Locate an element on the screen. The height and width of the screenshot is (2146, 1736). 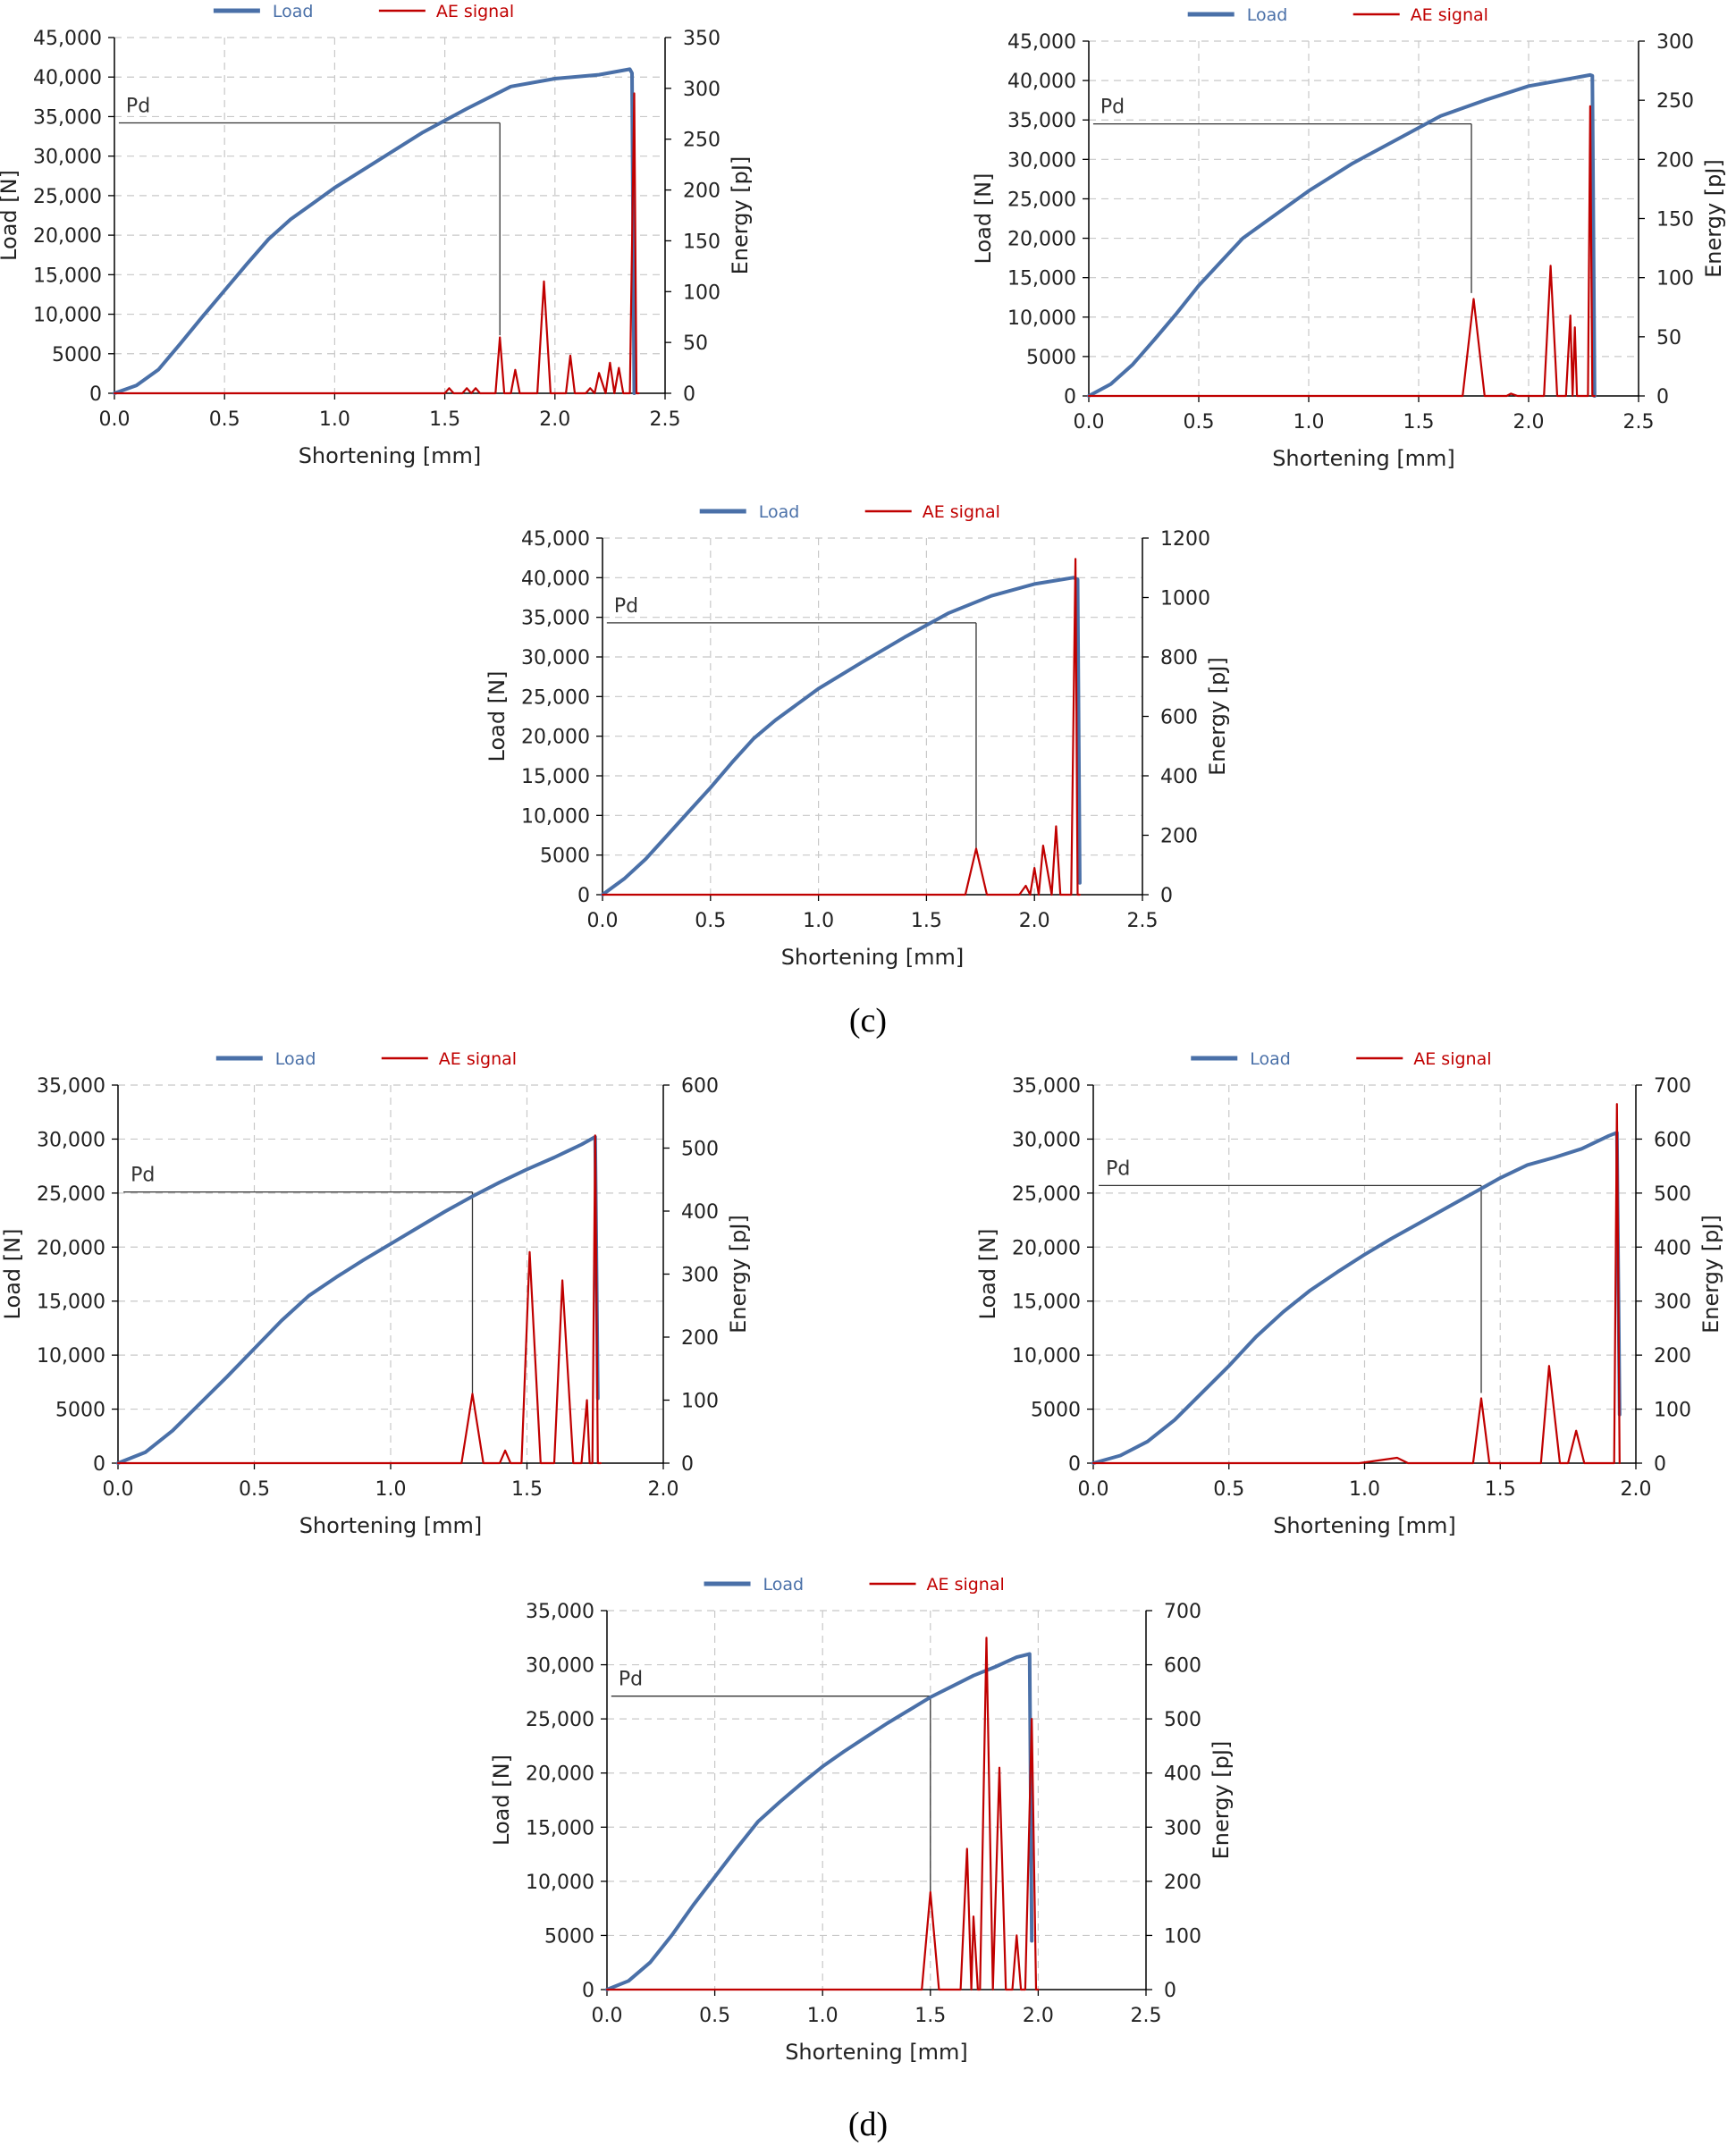
y-tick-label: 5000 is located at coordinates (77, 355).